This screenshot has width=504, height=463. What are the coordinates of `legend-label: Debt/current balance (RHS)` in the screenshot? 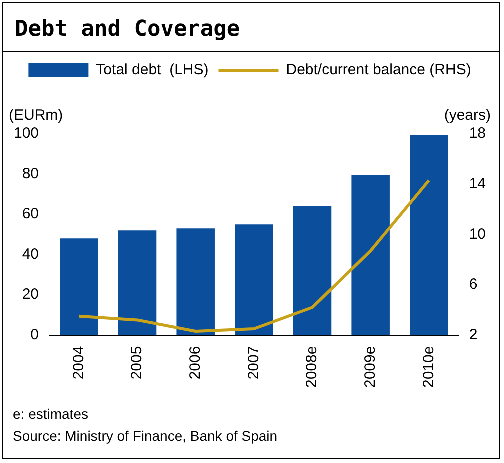 It's located at (379, 70).